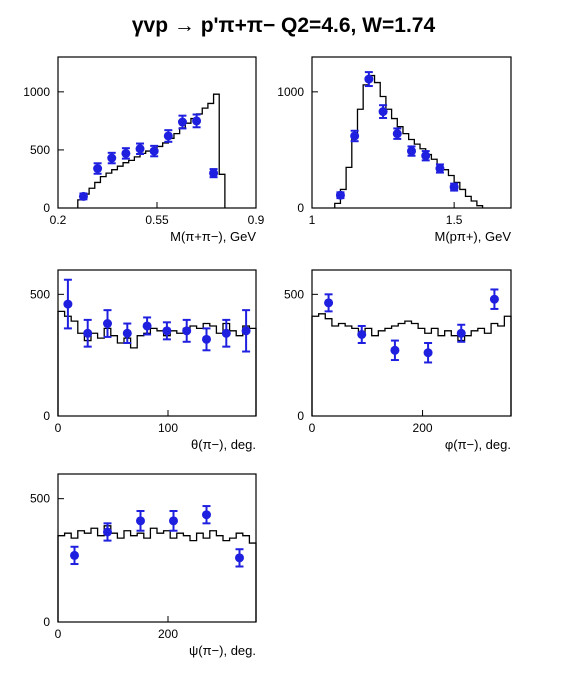 This screenshot has height=680, width=567. I want to click on panel-2: 1 1.5 0 1000 M(pπ+), GeV, so click(394, 150).